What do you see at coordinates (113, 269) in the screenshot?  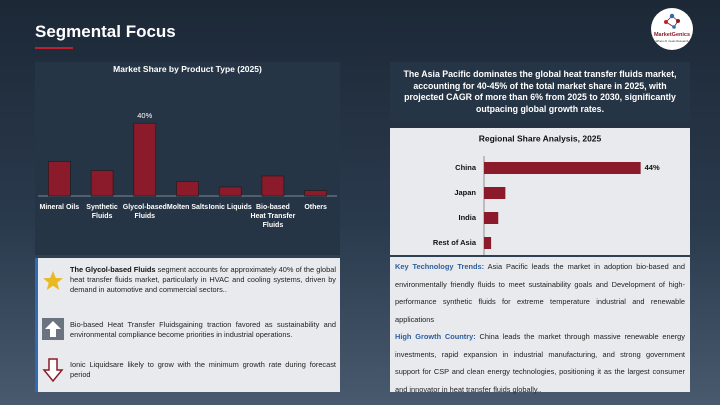 I see `highlight-bold: The Glycol-based Fluids` at bounding box center [113, 269].